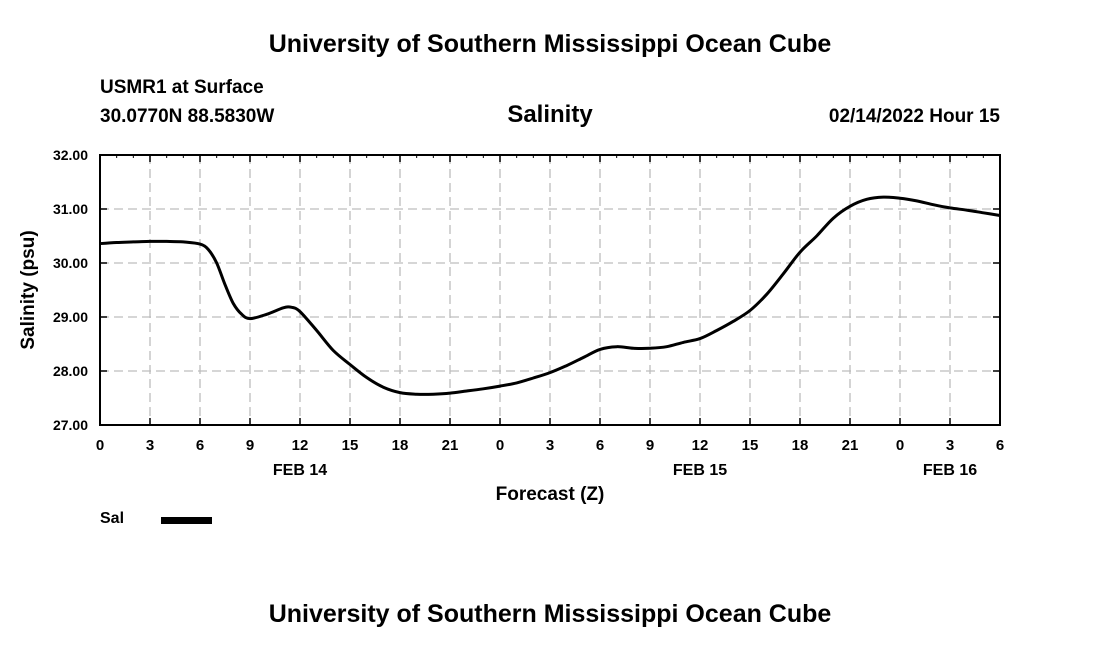 The image size is (1100, 650). What do you see at coordinates (70, 209) in the screenshot?
I see `y-tick-label: 31.00` at bounding box center [70, 209].